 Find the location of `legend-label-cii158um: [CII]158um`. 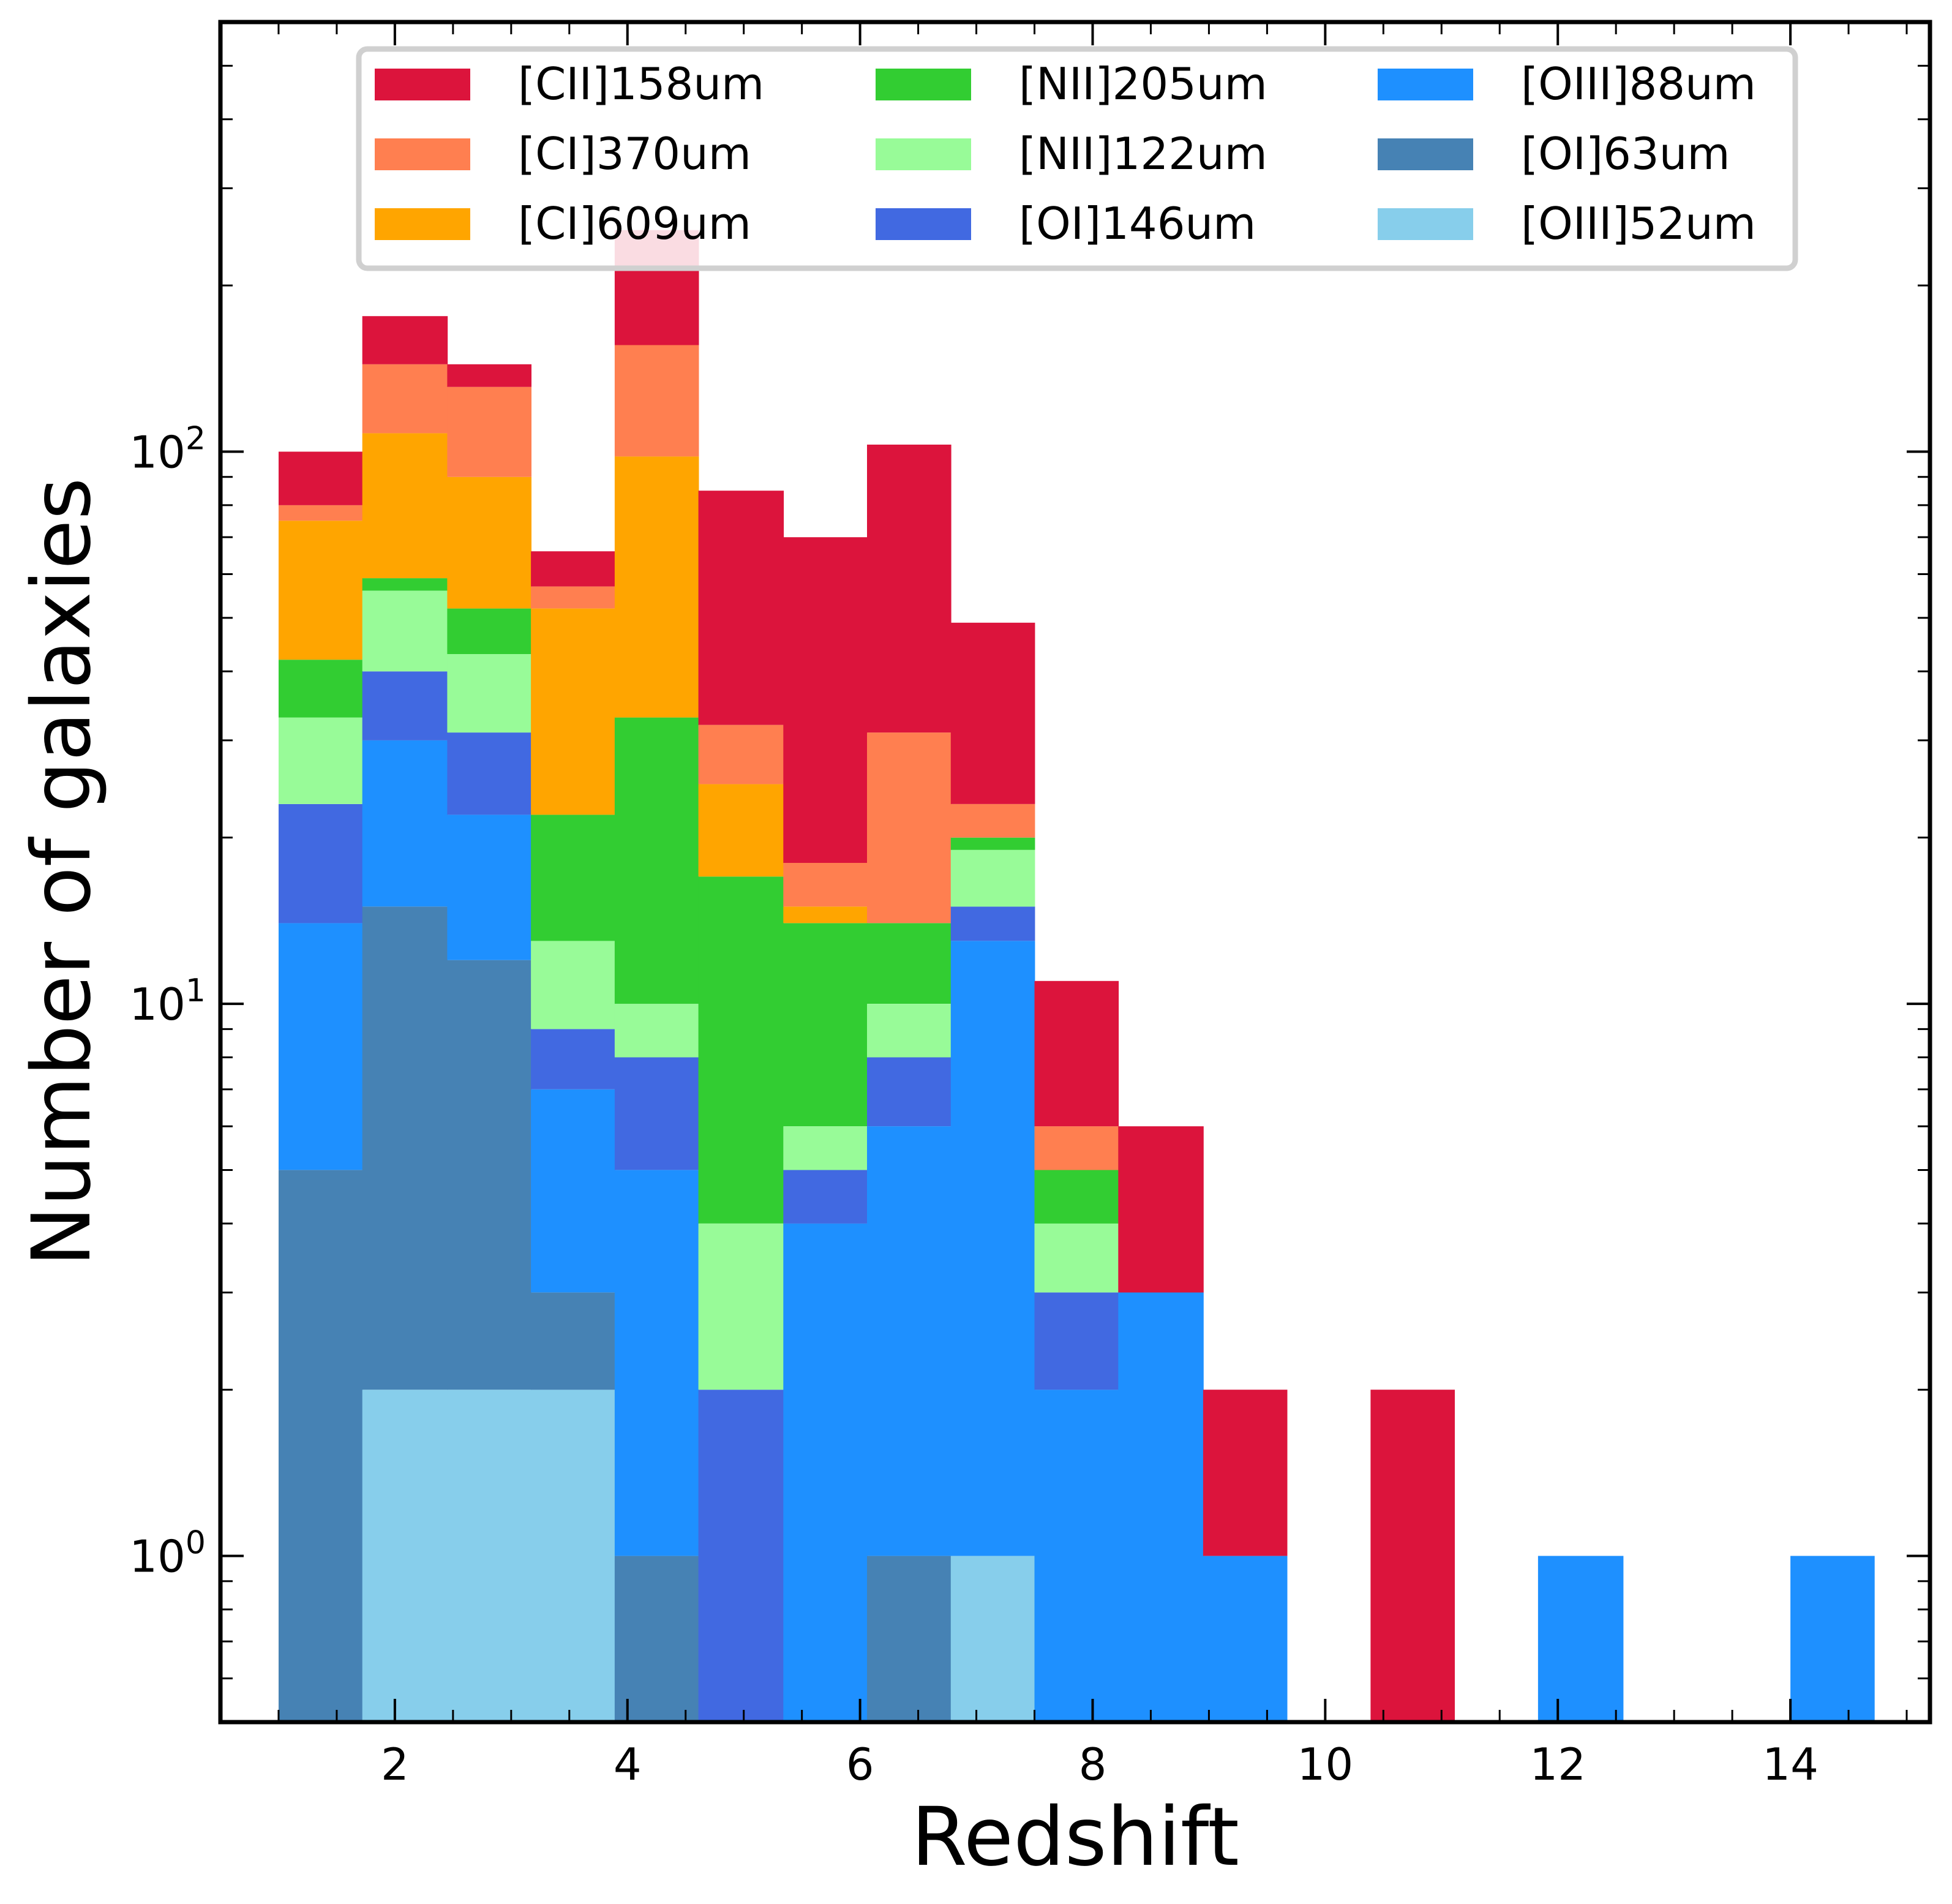

legend-label-cii158um: [CII]158um is located at coordinates (641, 84).